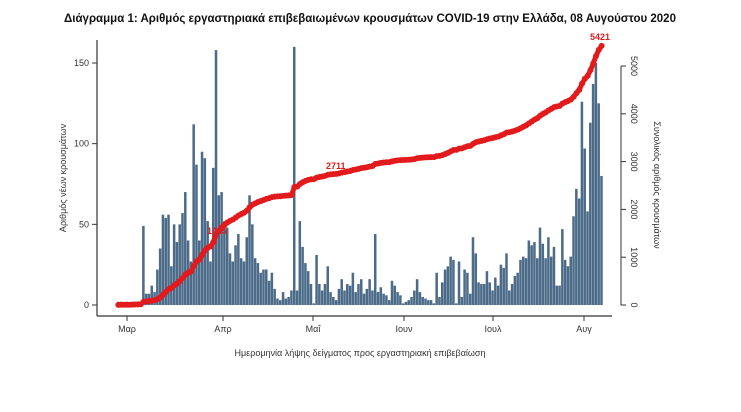 The height and width of the screenshot is (412, 741). Describe the element at coordinates (634, 209) in the screenshot. I see `y2-tick-label: 2000` at that location.